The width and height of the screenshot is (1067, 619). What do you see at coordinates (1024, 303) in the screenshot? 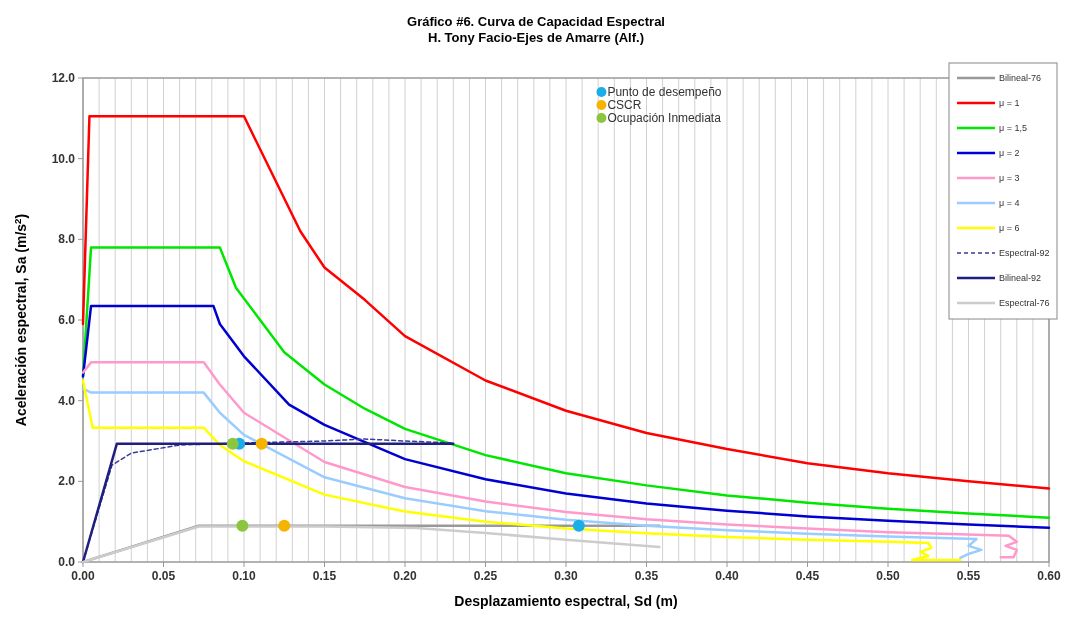
I see `legend-label: Espectral-76` at bounding box center [1024, 303].